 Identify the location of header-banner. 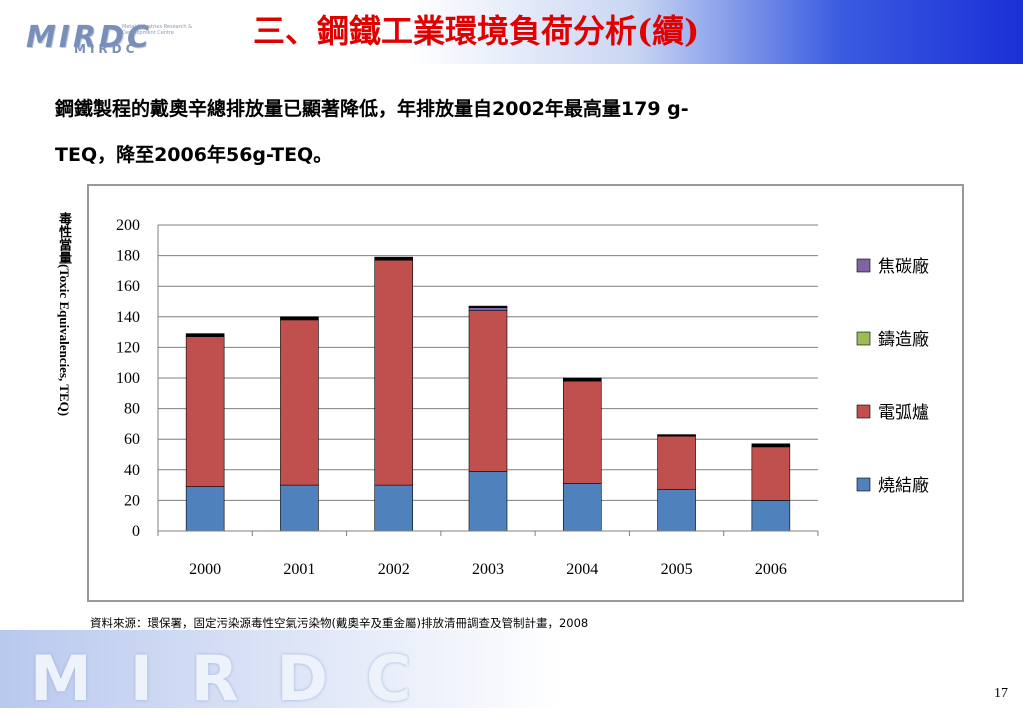
(511, 32).